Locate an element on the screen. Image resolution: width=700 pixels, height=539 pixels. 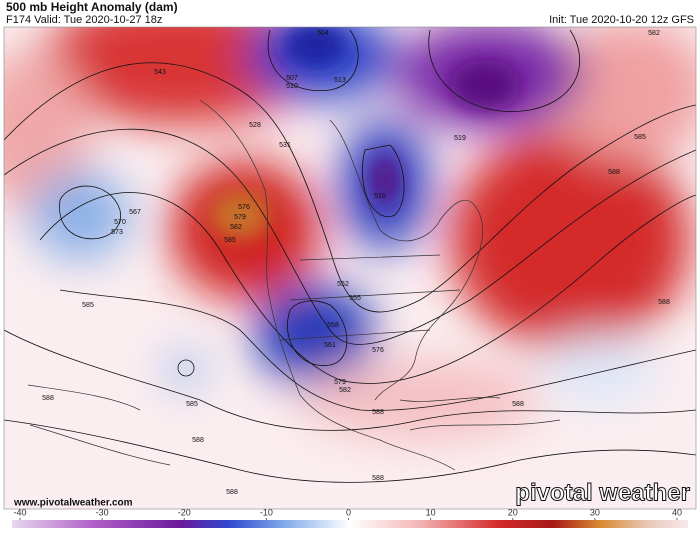
contour-label: 570 is located at coordinates (120, 222).